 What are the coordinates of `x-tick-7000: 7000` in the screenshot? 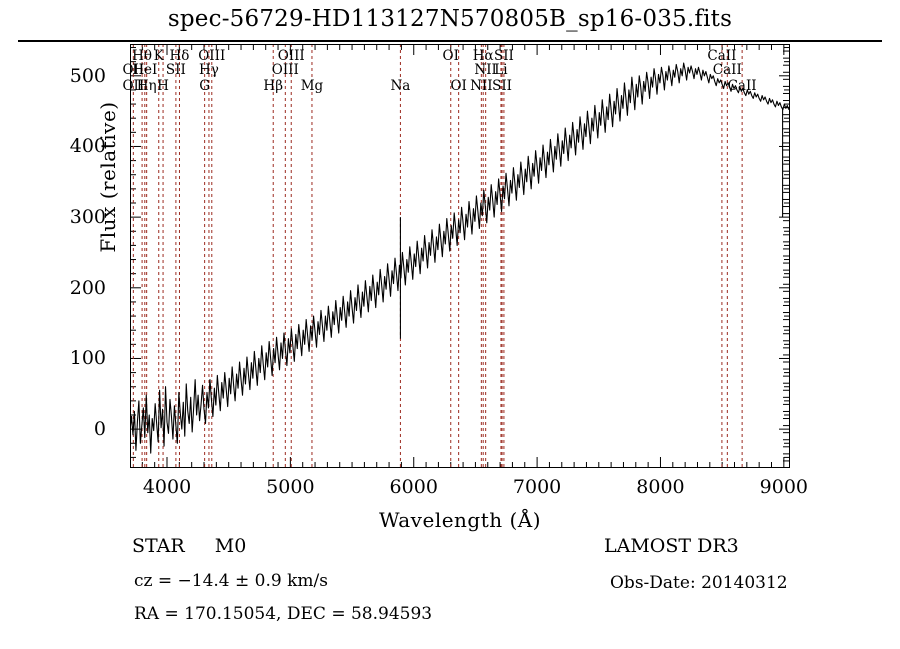 It's located at (537, 487).